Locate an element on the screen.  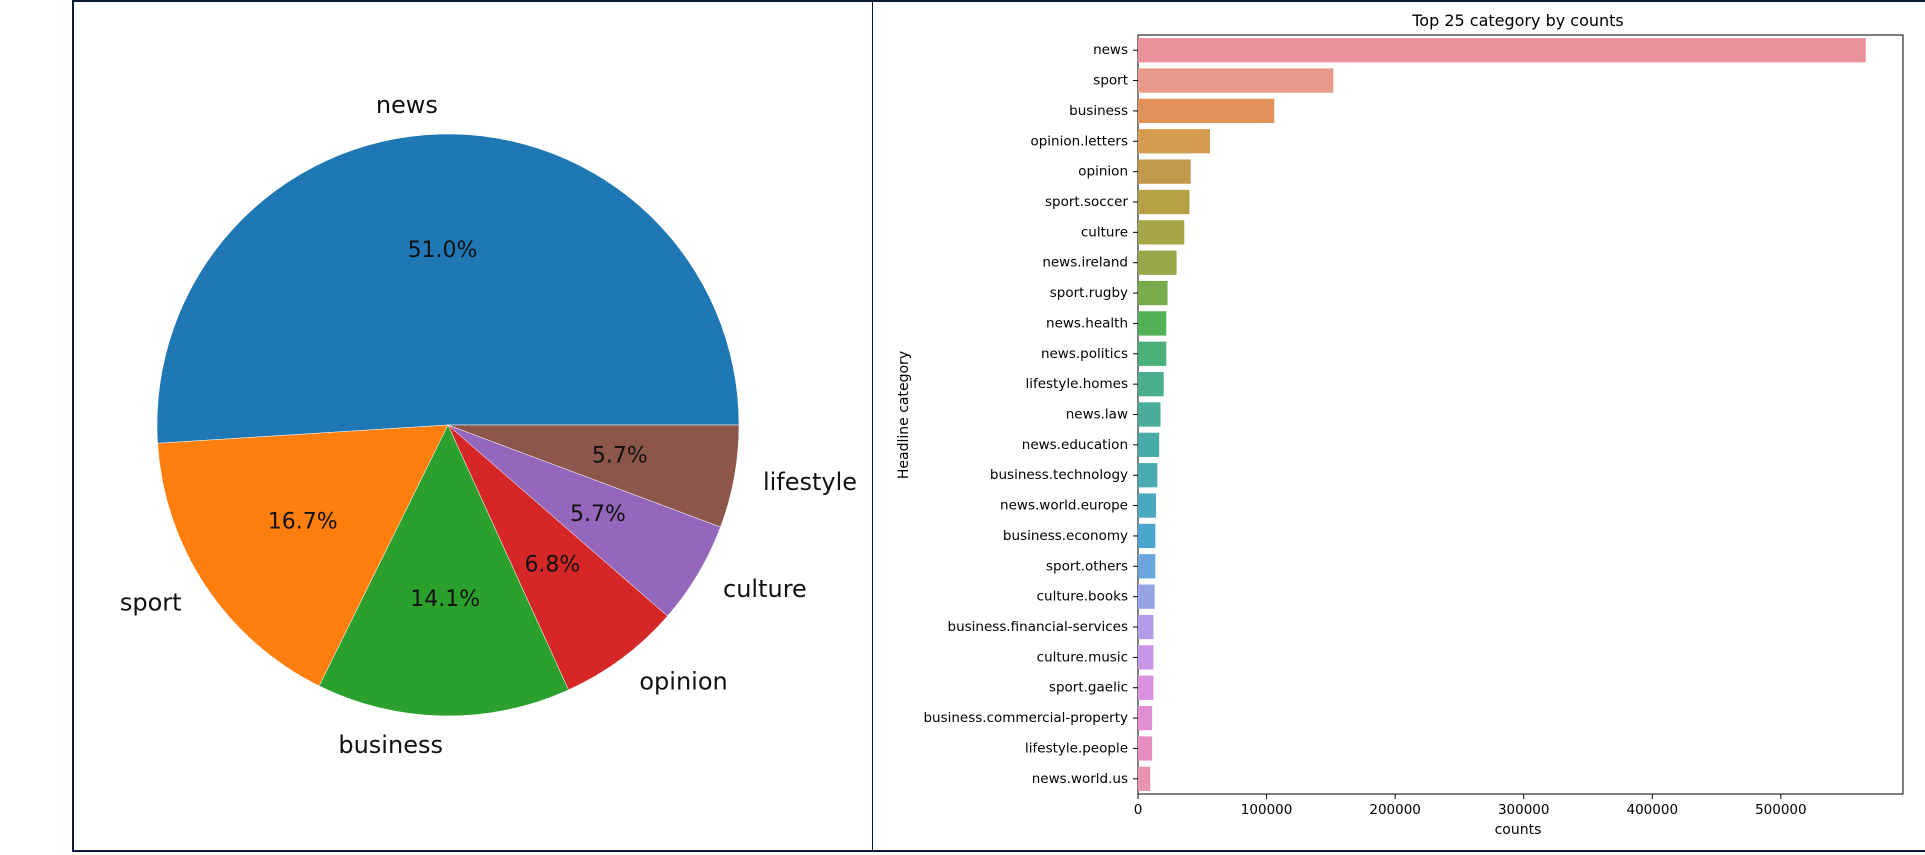
y-tick-label-opinion: opinion is located at coordinates (1103, 172).